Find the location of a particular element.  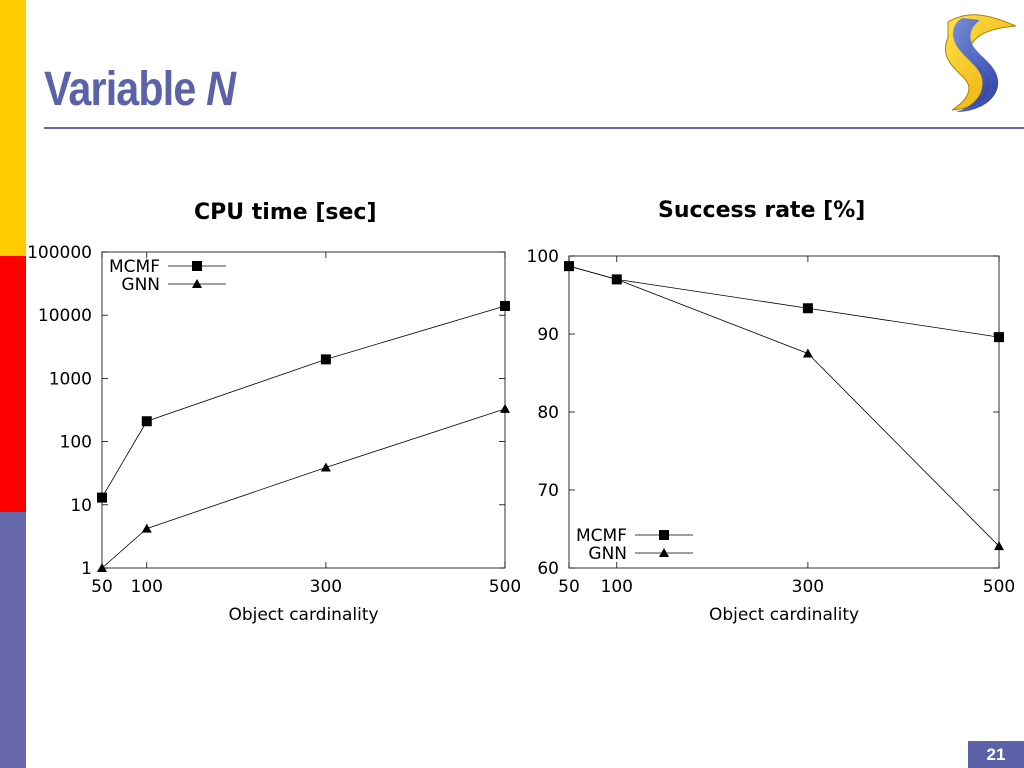

succ-xtick-label: 100 is located at coordinates (617, 587).